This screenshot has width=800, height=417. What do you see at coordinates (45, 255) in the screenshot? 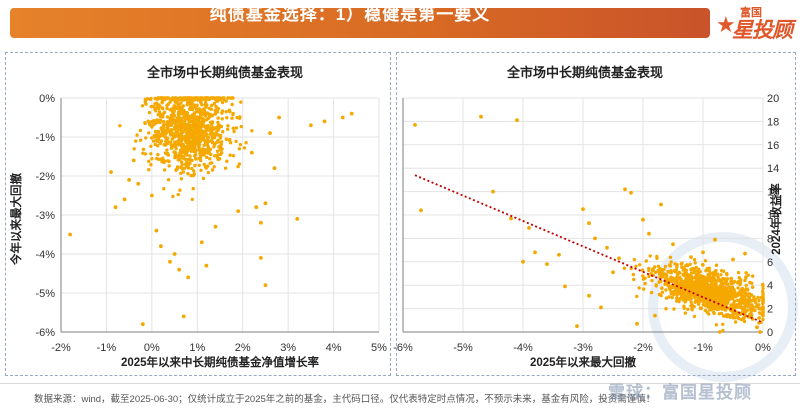
I see `y-tick-label: -4%` at bounding box center [45, 255].